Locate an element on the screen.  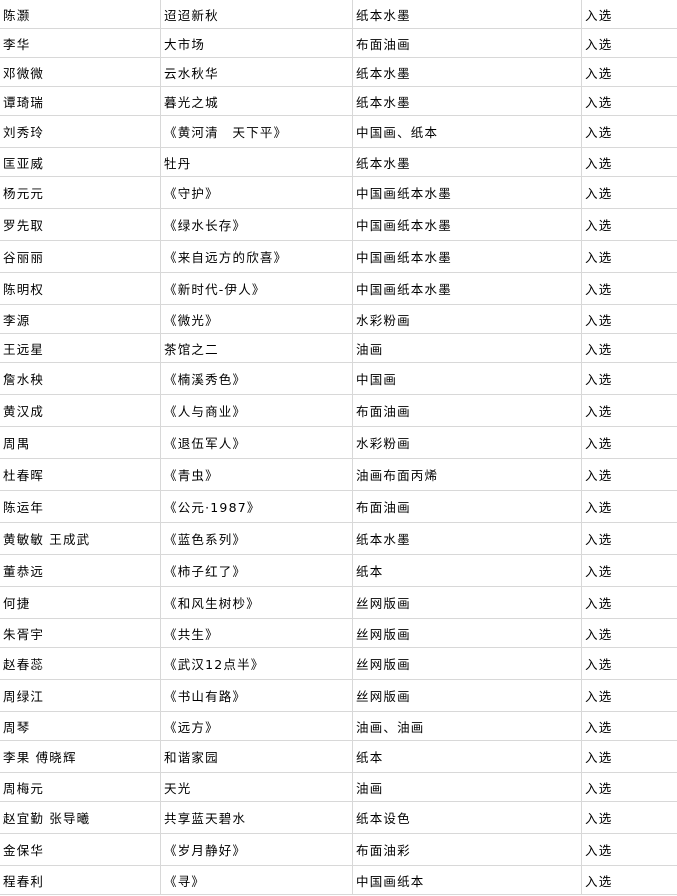
title-cell: 暮光之城 is located at coordinates (256, 101).